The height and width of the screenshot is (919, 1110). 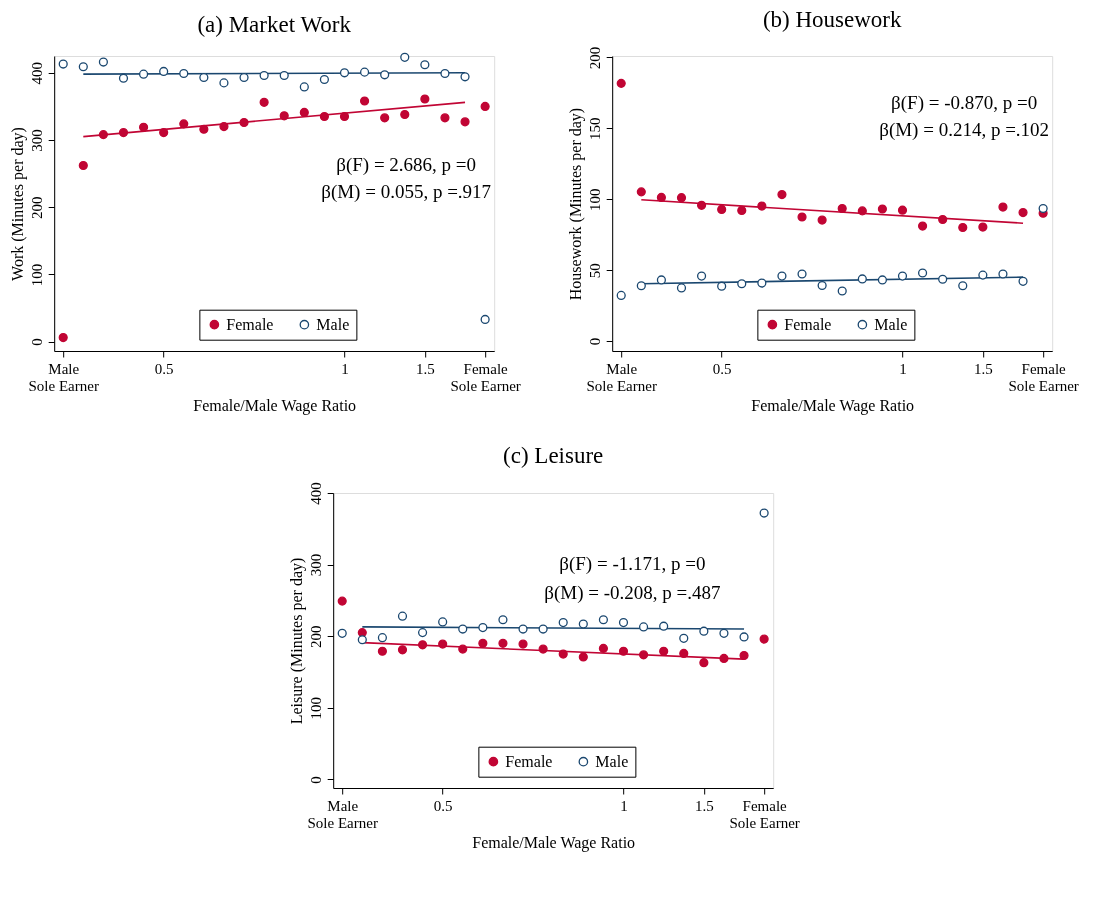 What do you see at coordinates (964, 129) in the screenshot?
I see `annotation: β(M) = 0.214, p =.102` at bounding box center [964, 129].